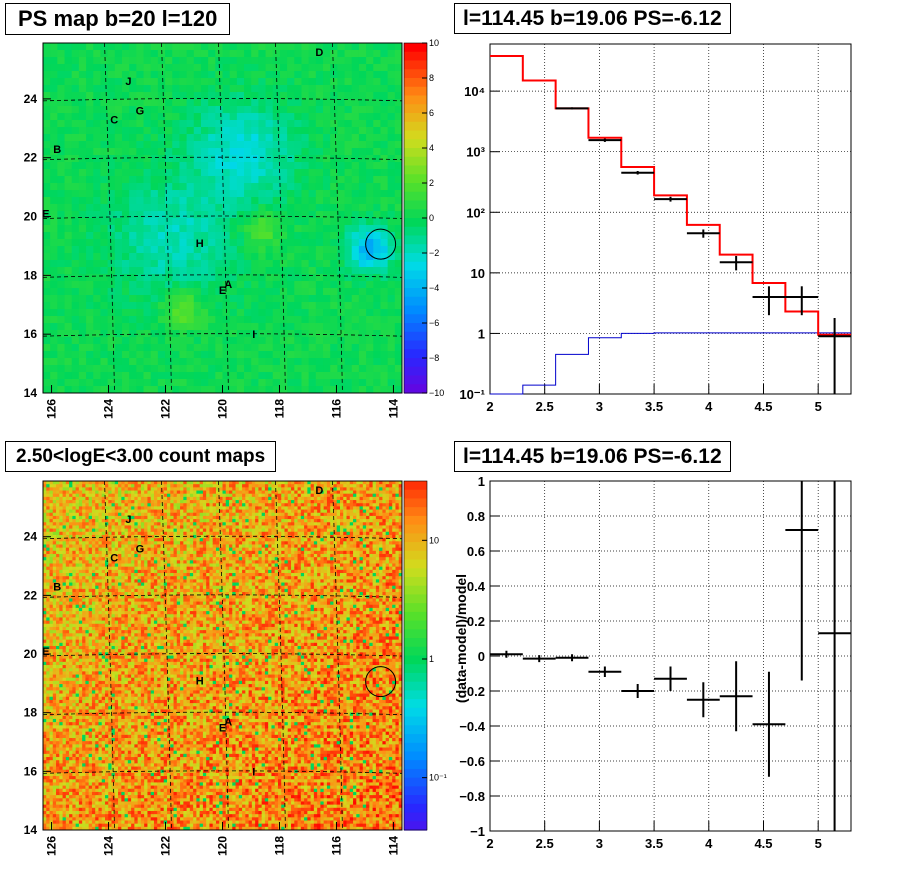  What do you see at coordinates (472, 796) in the screenshot?
I see `y-tick-label: −0.8` at bounding box center [472, 796].